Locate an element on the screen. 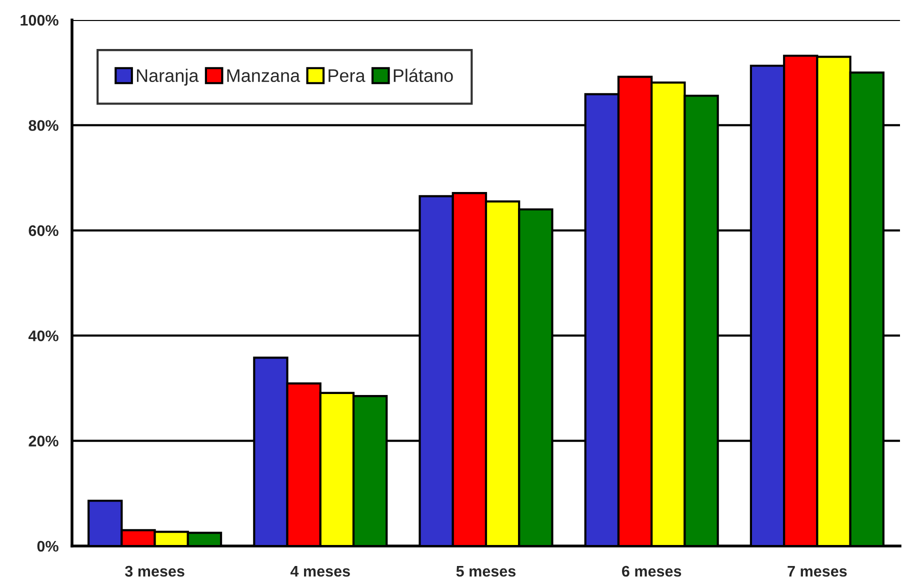 The image size is (905, 587). legend-label: Naranja is located at coordinates (167, 77).